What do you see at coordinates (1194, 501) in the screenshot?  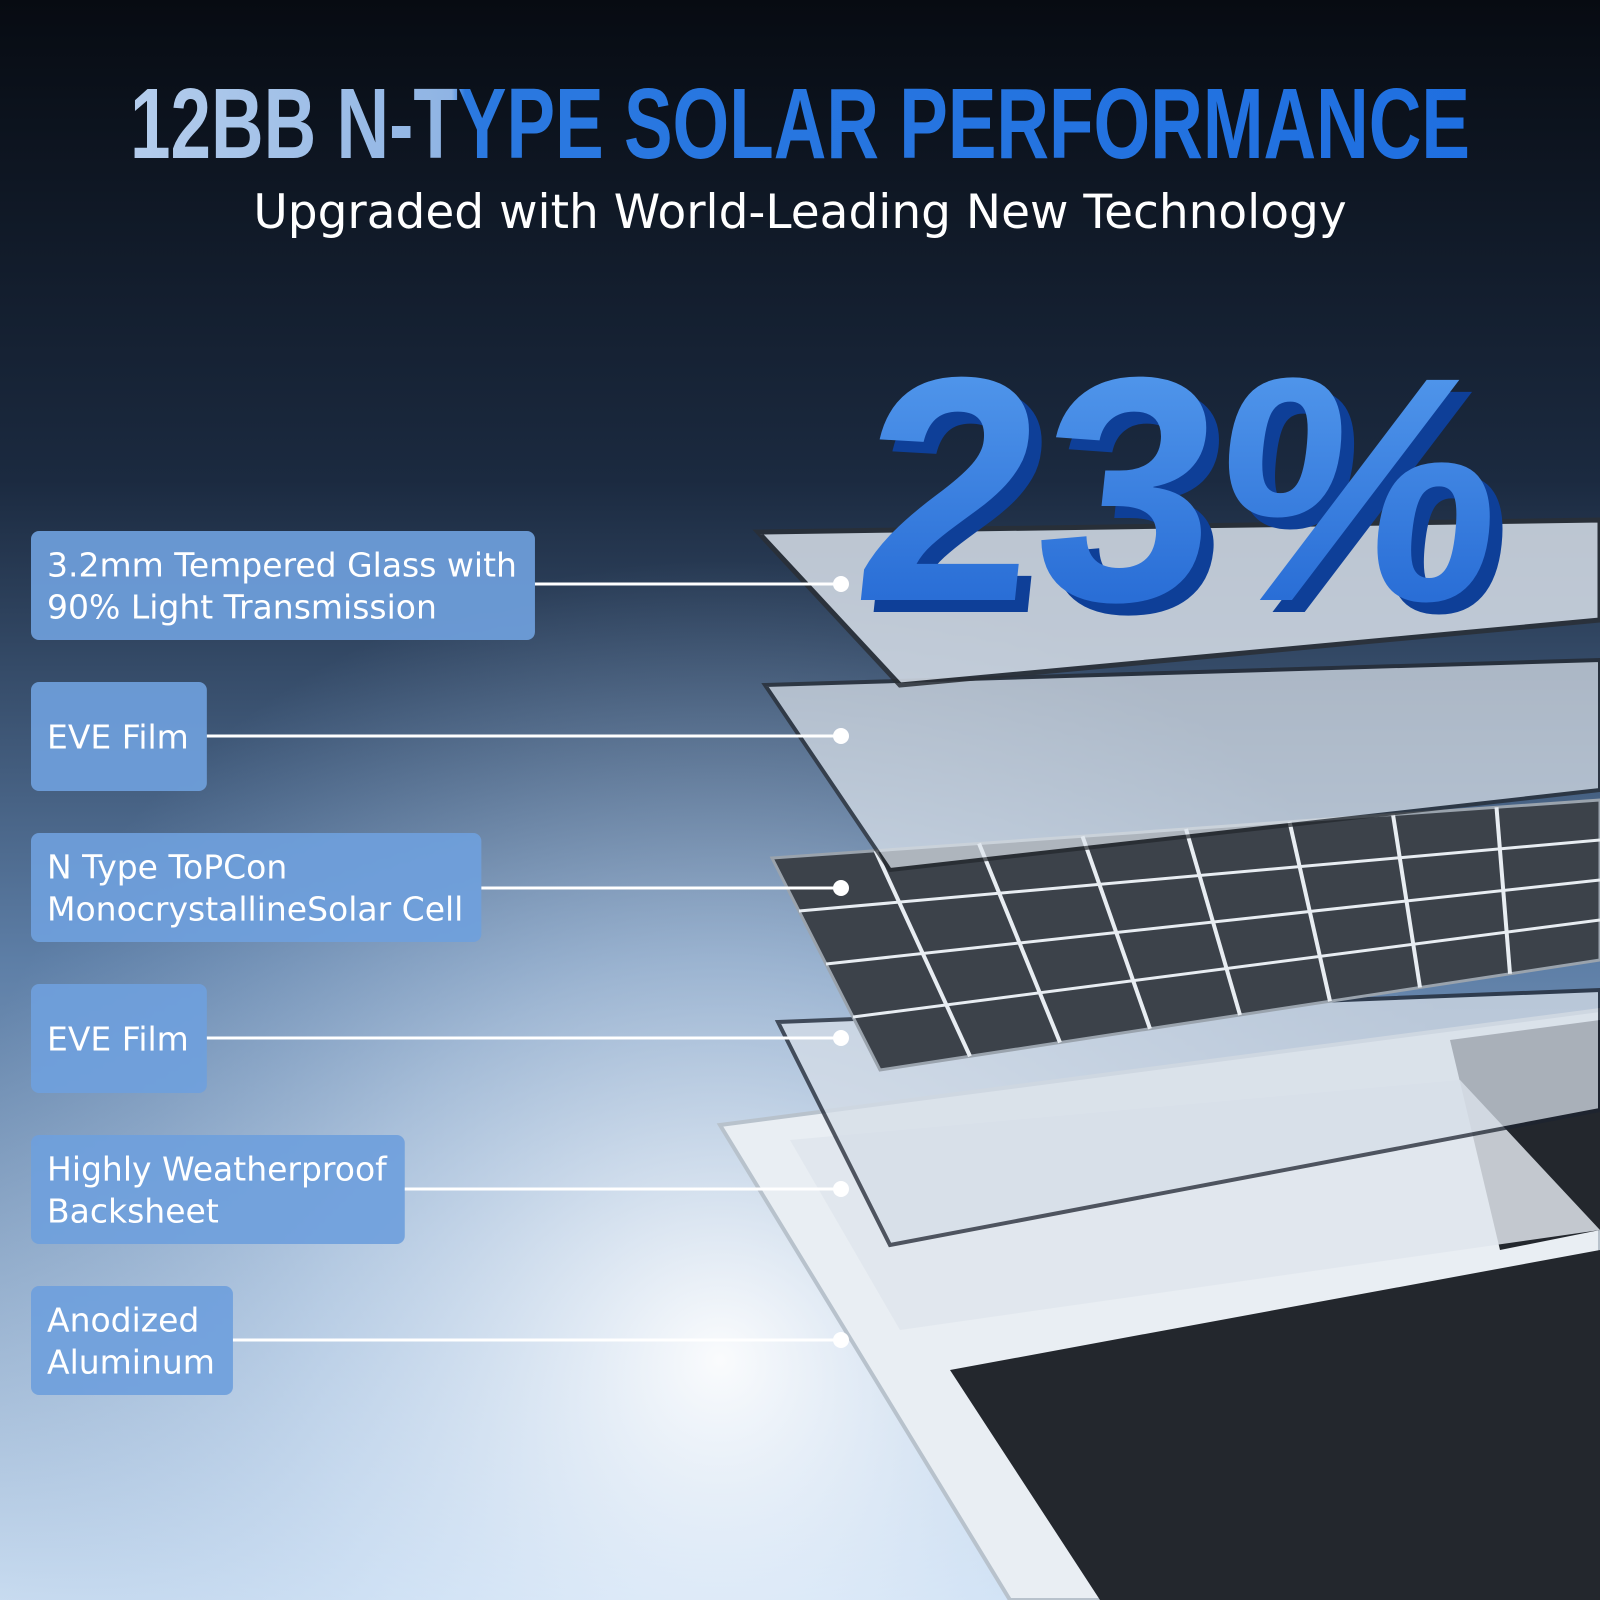 I see `highlight-shadow: 23%` at bounding box center [1194, 501].